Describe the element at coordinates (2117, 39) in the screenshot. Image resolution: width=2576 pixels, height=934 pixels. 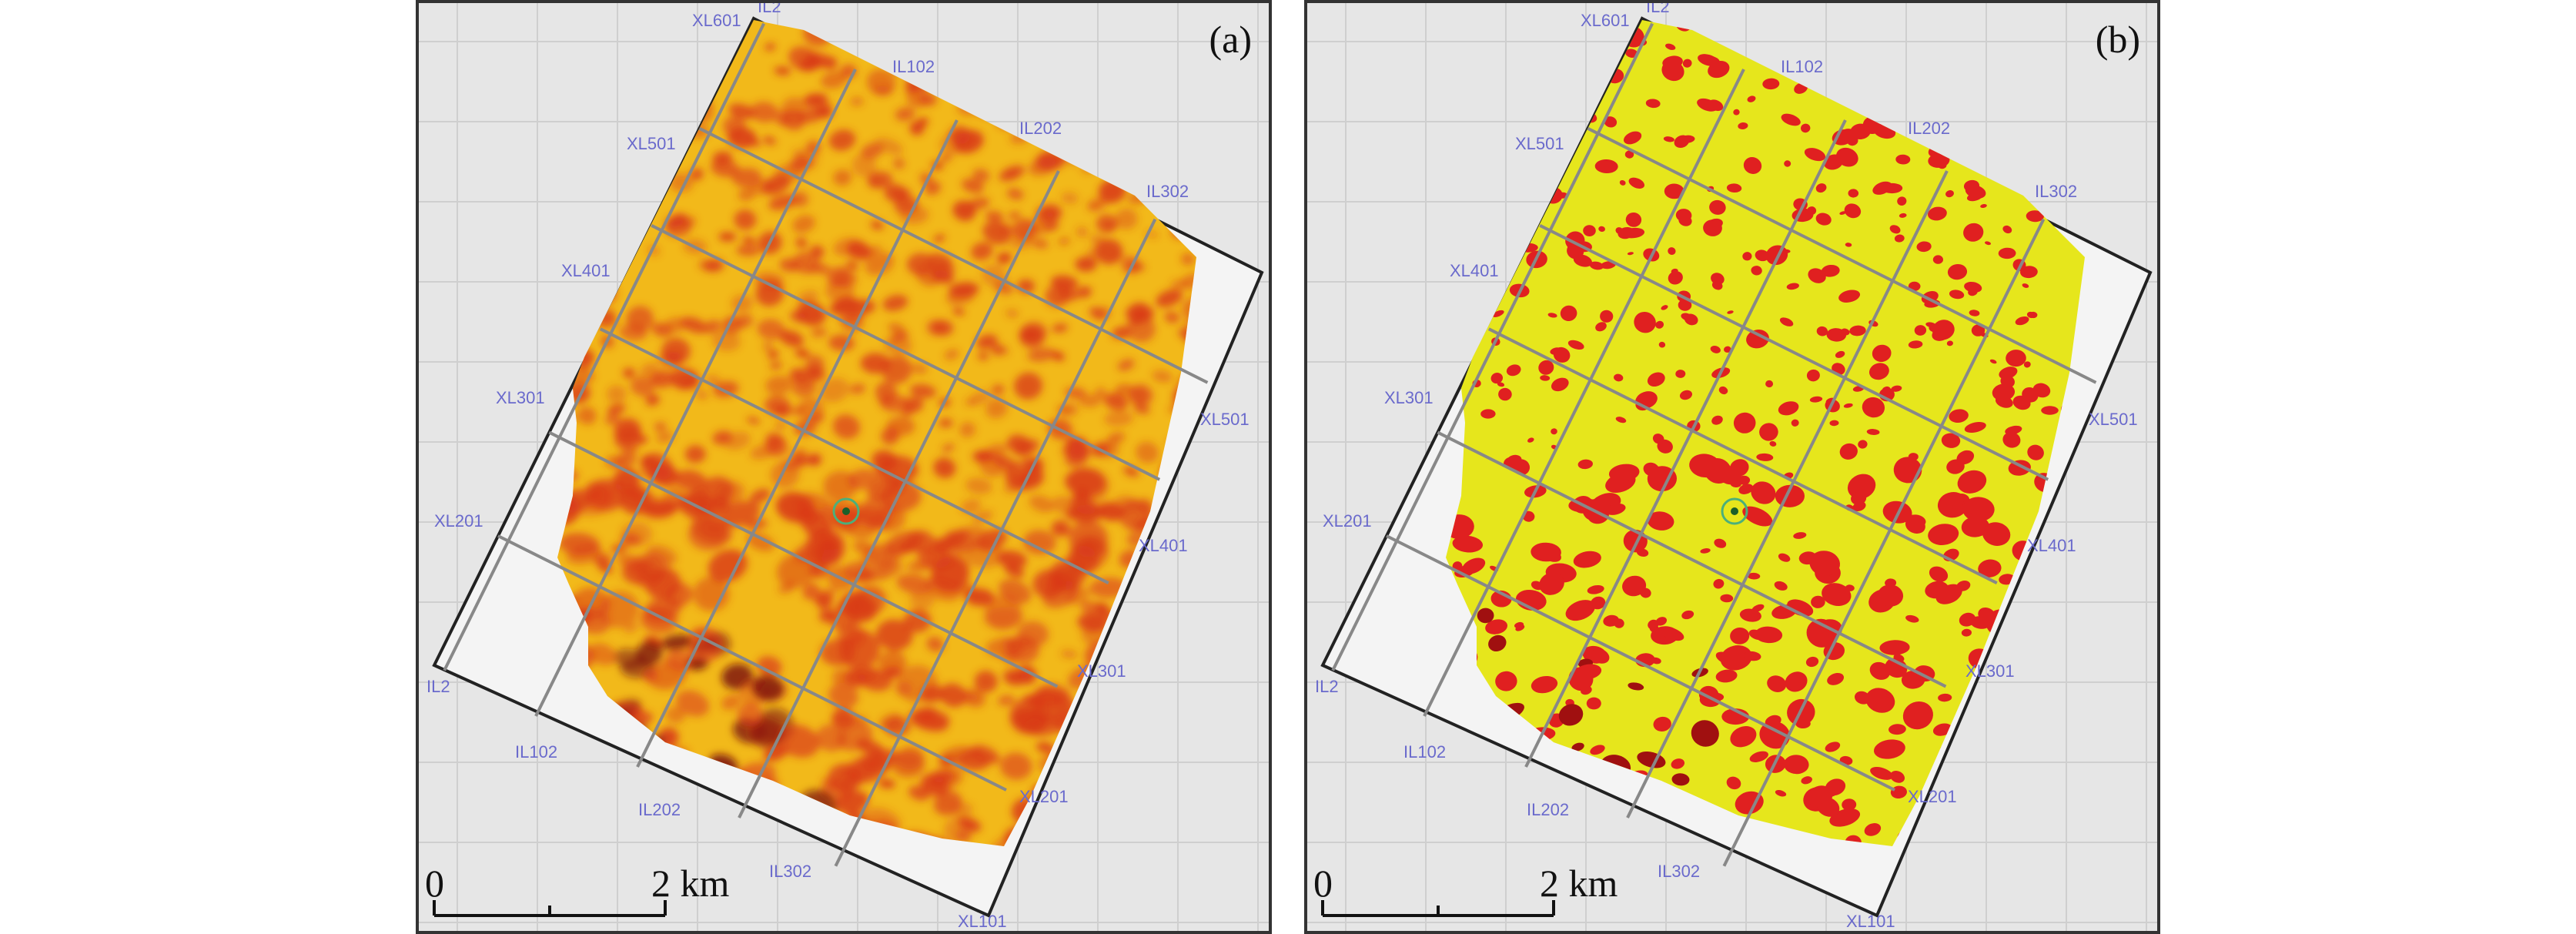
I see `panel-label: (b)` at that location.